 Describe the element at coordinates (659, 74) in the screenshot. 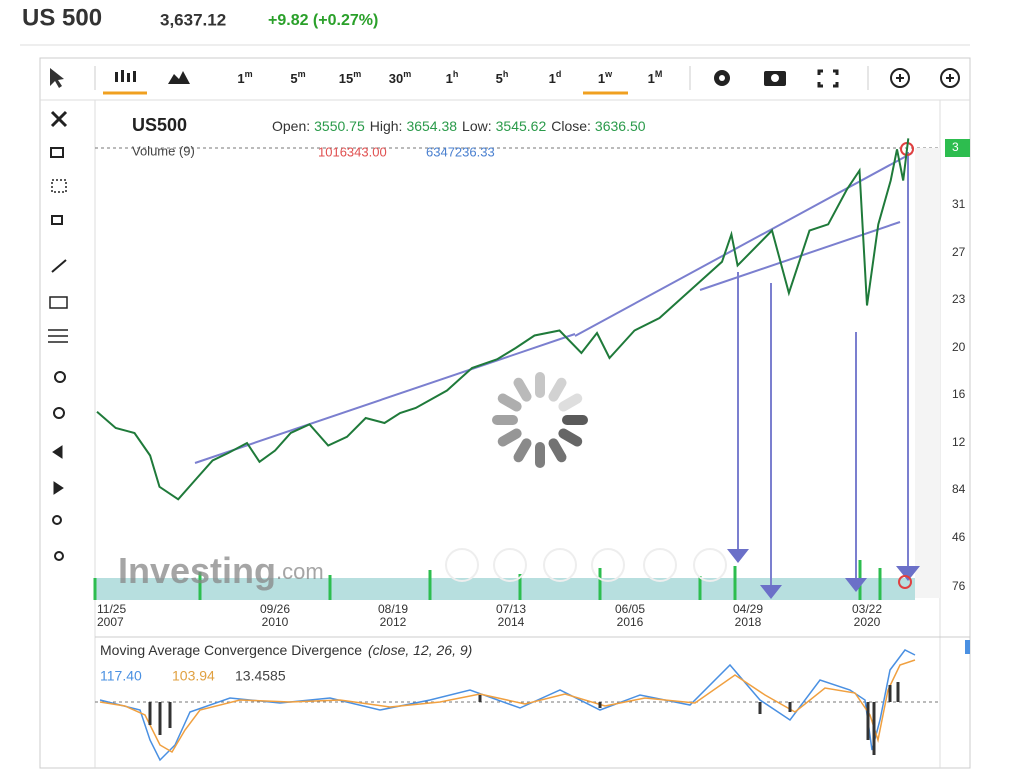

I see `interval-unit: M` at that location.